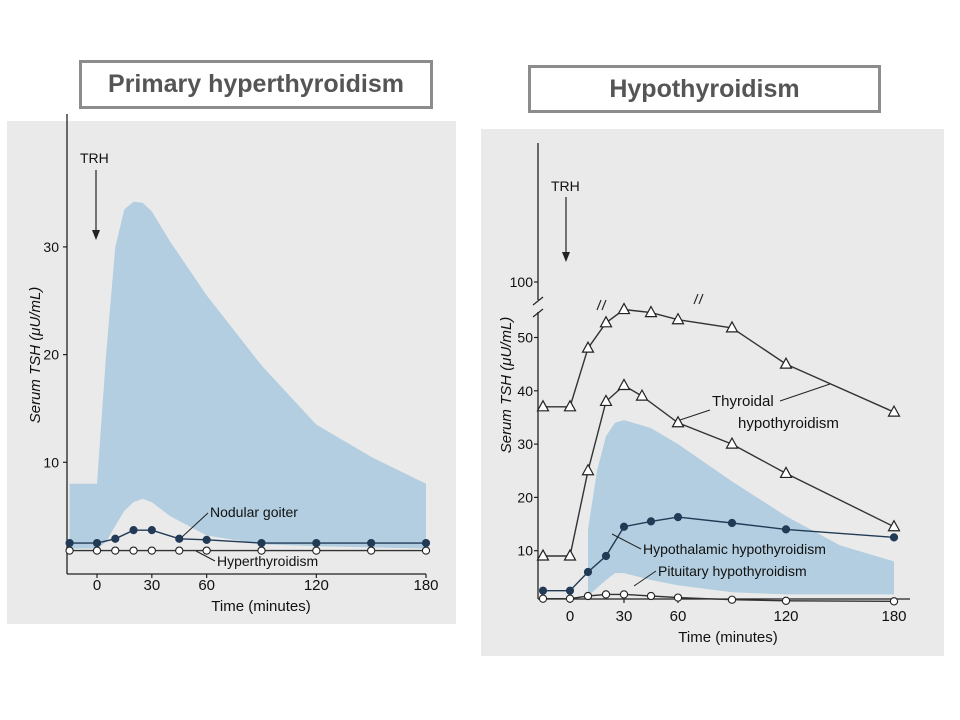  I want to click on chart-title-primary-hyperthyroidism: Primary hyperthyroidism, so click(256, 84).